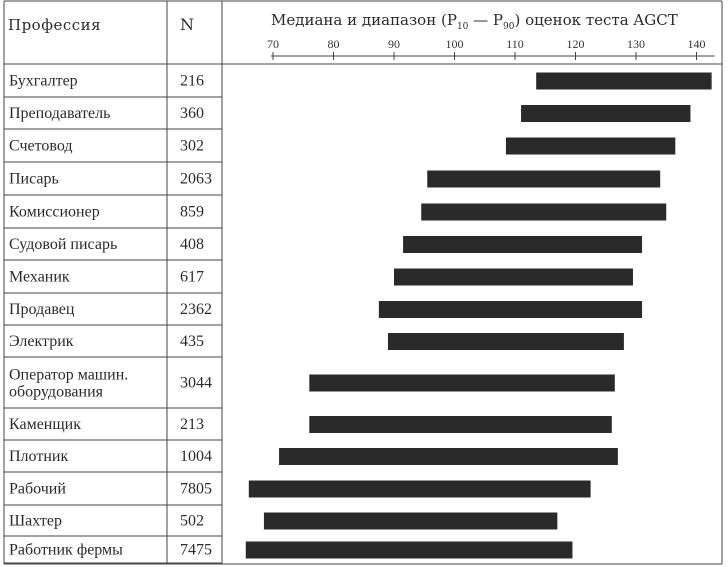 The width and height of the screenshot is (728, 567). What do you see at coordinates (68, 384) in the screenshot?
I see `profession-label: Оператор машин. оборудования` at bounding box center [68, 384].